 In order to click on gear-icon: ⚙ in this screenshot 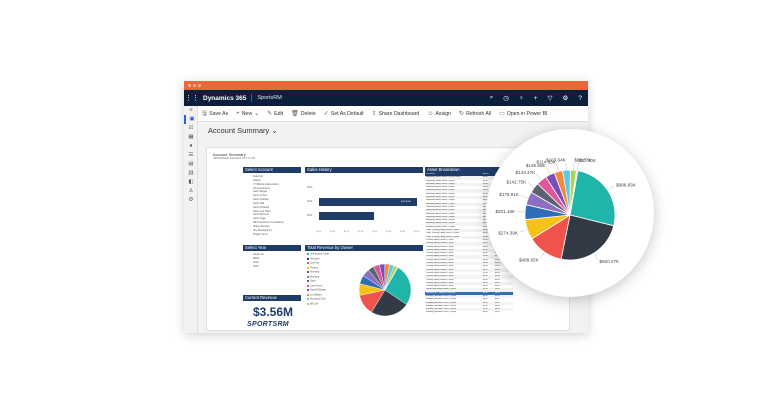, I will do `click(565, 98)`.